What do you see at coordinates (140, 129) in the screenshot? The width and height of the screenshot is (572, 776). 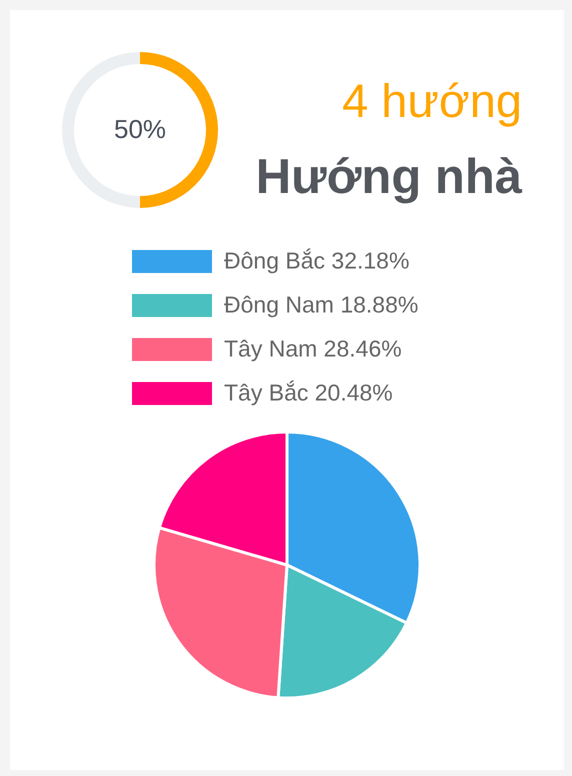 I see `text: 50%` at bounding box center [140, 129].